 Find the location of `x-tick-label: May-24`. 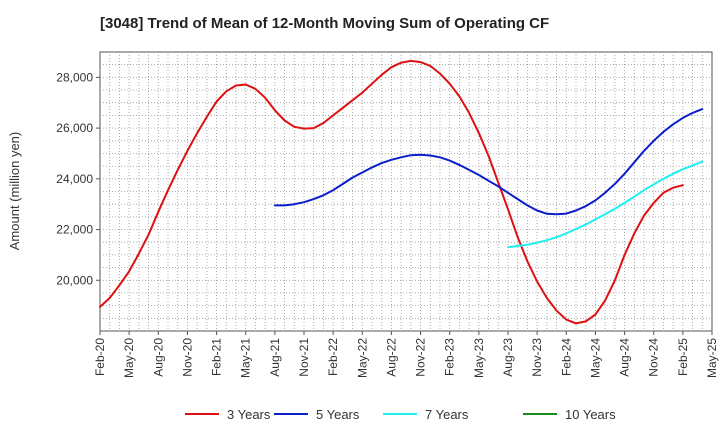

x-tick-label: May-24 is located at coordinates (595, 358).